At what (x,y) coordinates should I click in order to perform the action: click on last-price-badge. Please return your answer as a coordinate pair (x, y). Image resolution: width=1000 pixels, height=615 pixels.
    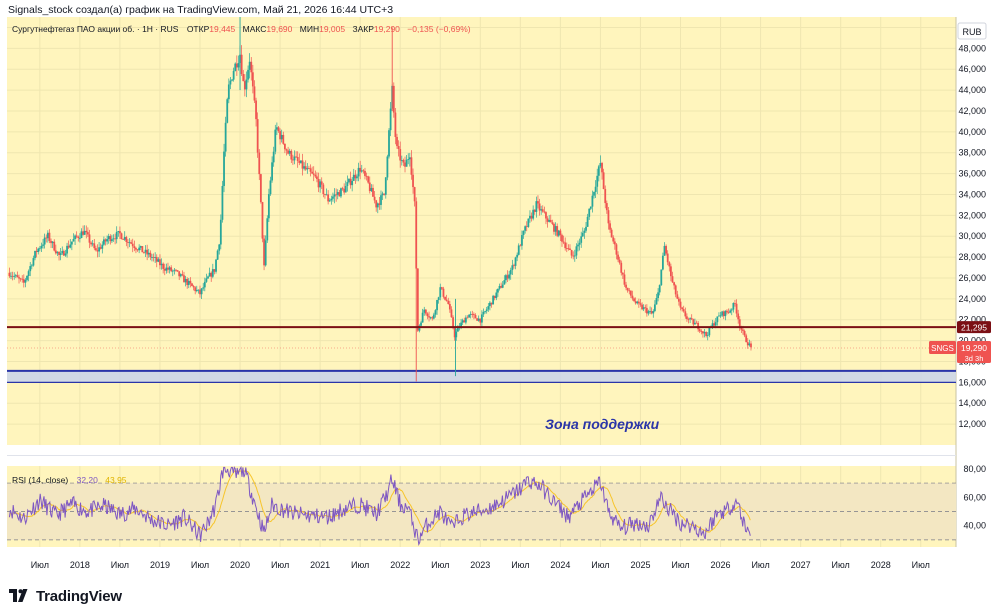
    Looking at the image, I should click on (974, 352).